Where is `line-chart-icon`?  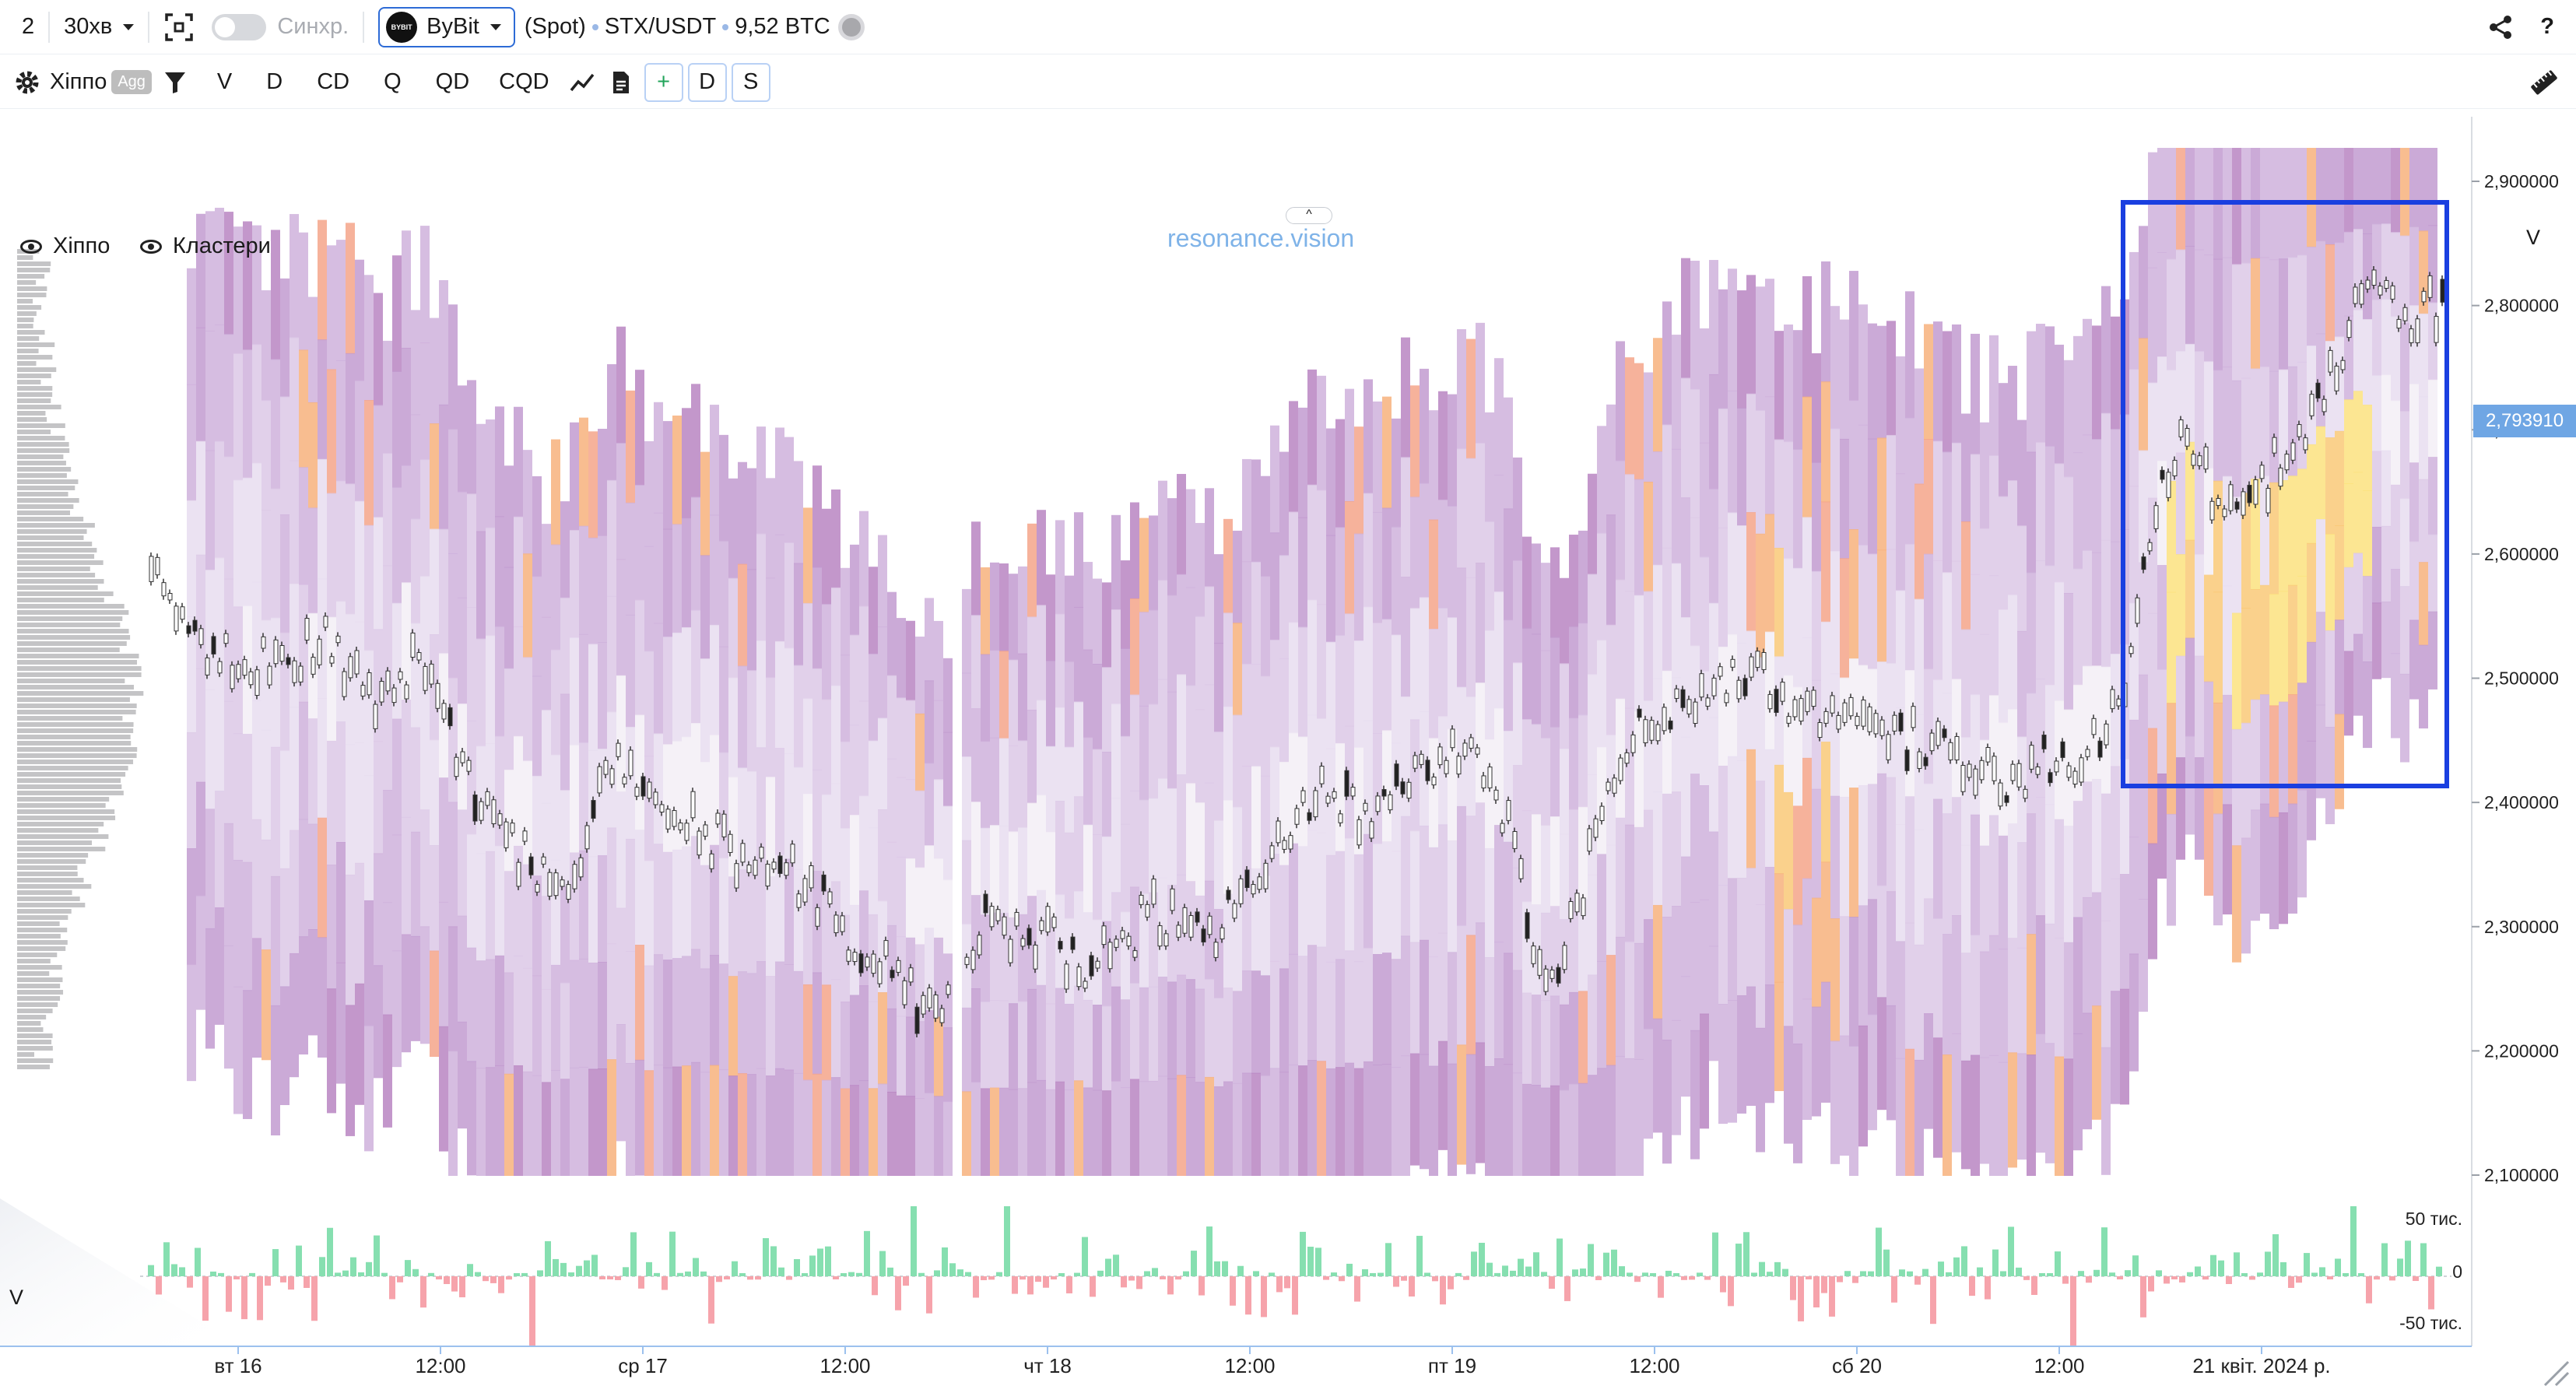
line-chart-icon is located at coordinates (582, 82).